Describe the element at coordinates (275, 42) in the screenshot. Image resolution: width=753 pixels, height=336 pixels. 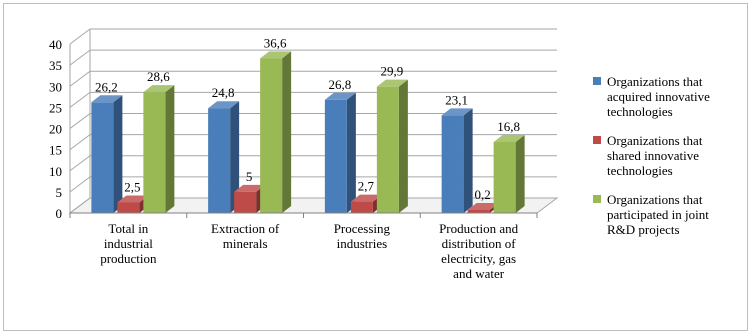
I see `data-label: 36,6` at that location.